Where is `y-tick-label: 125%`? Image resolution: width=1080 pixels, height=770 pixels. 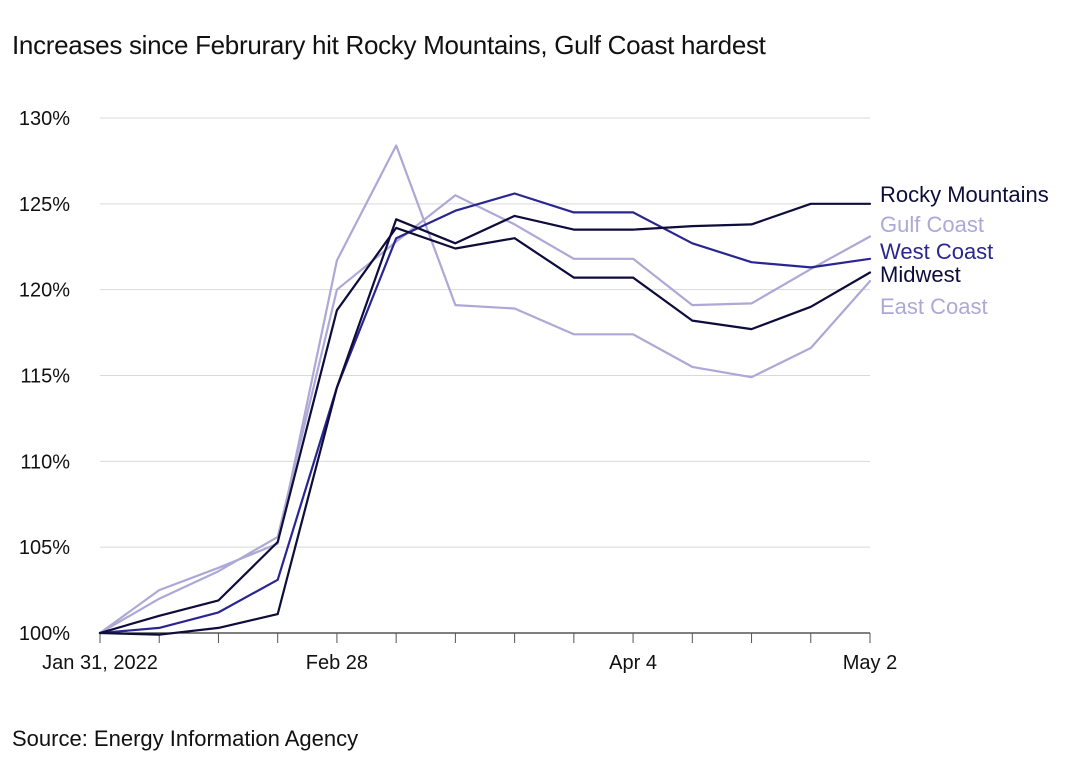
y-tick-label: 125% is located at coordinates (44, 205).